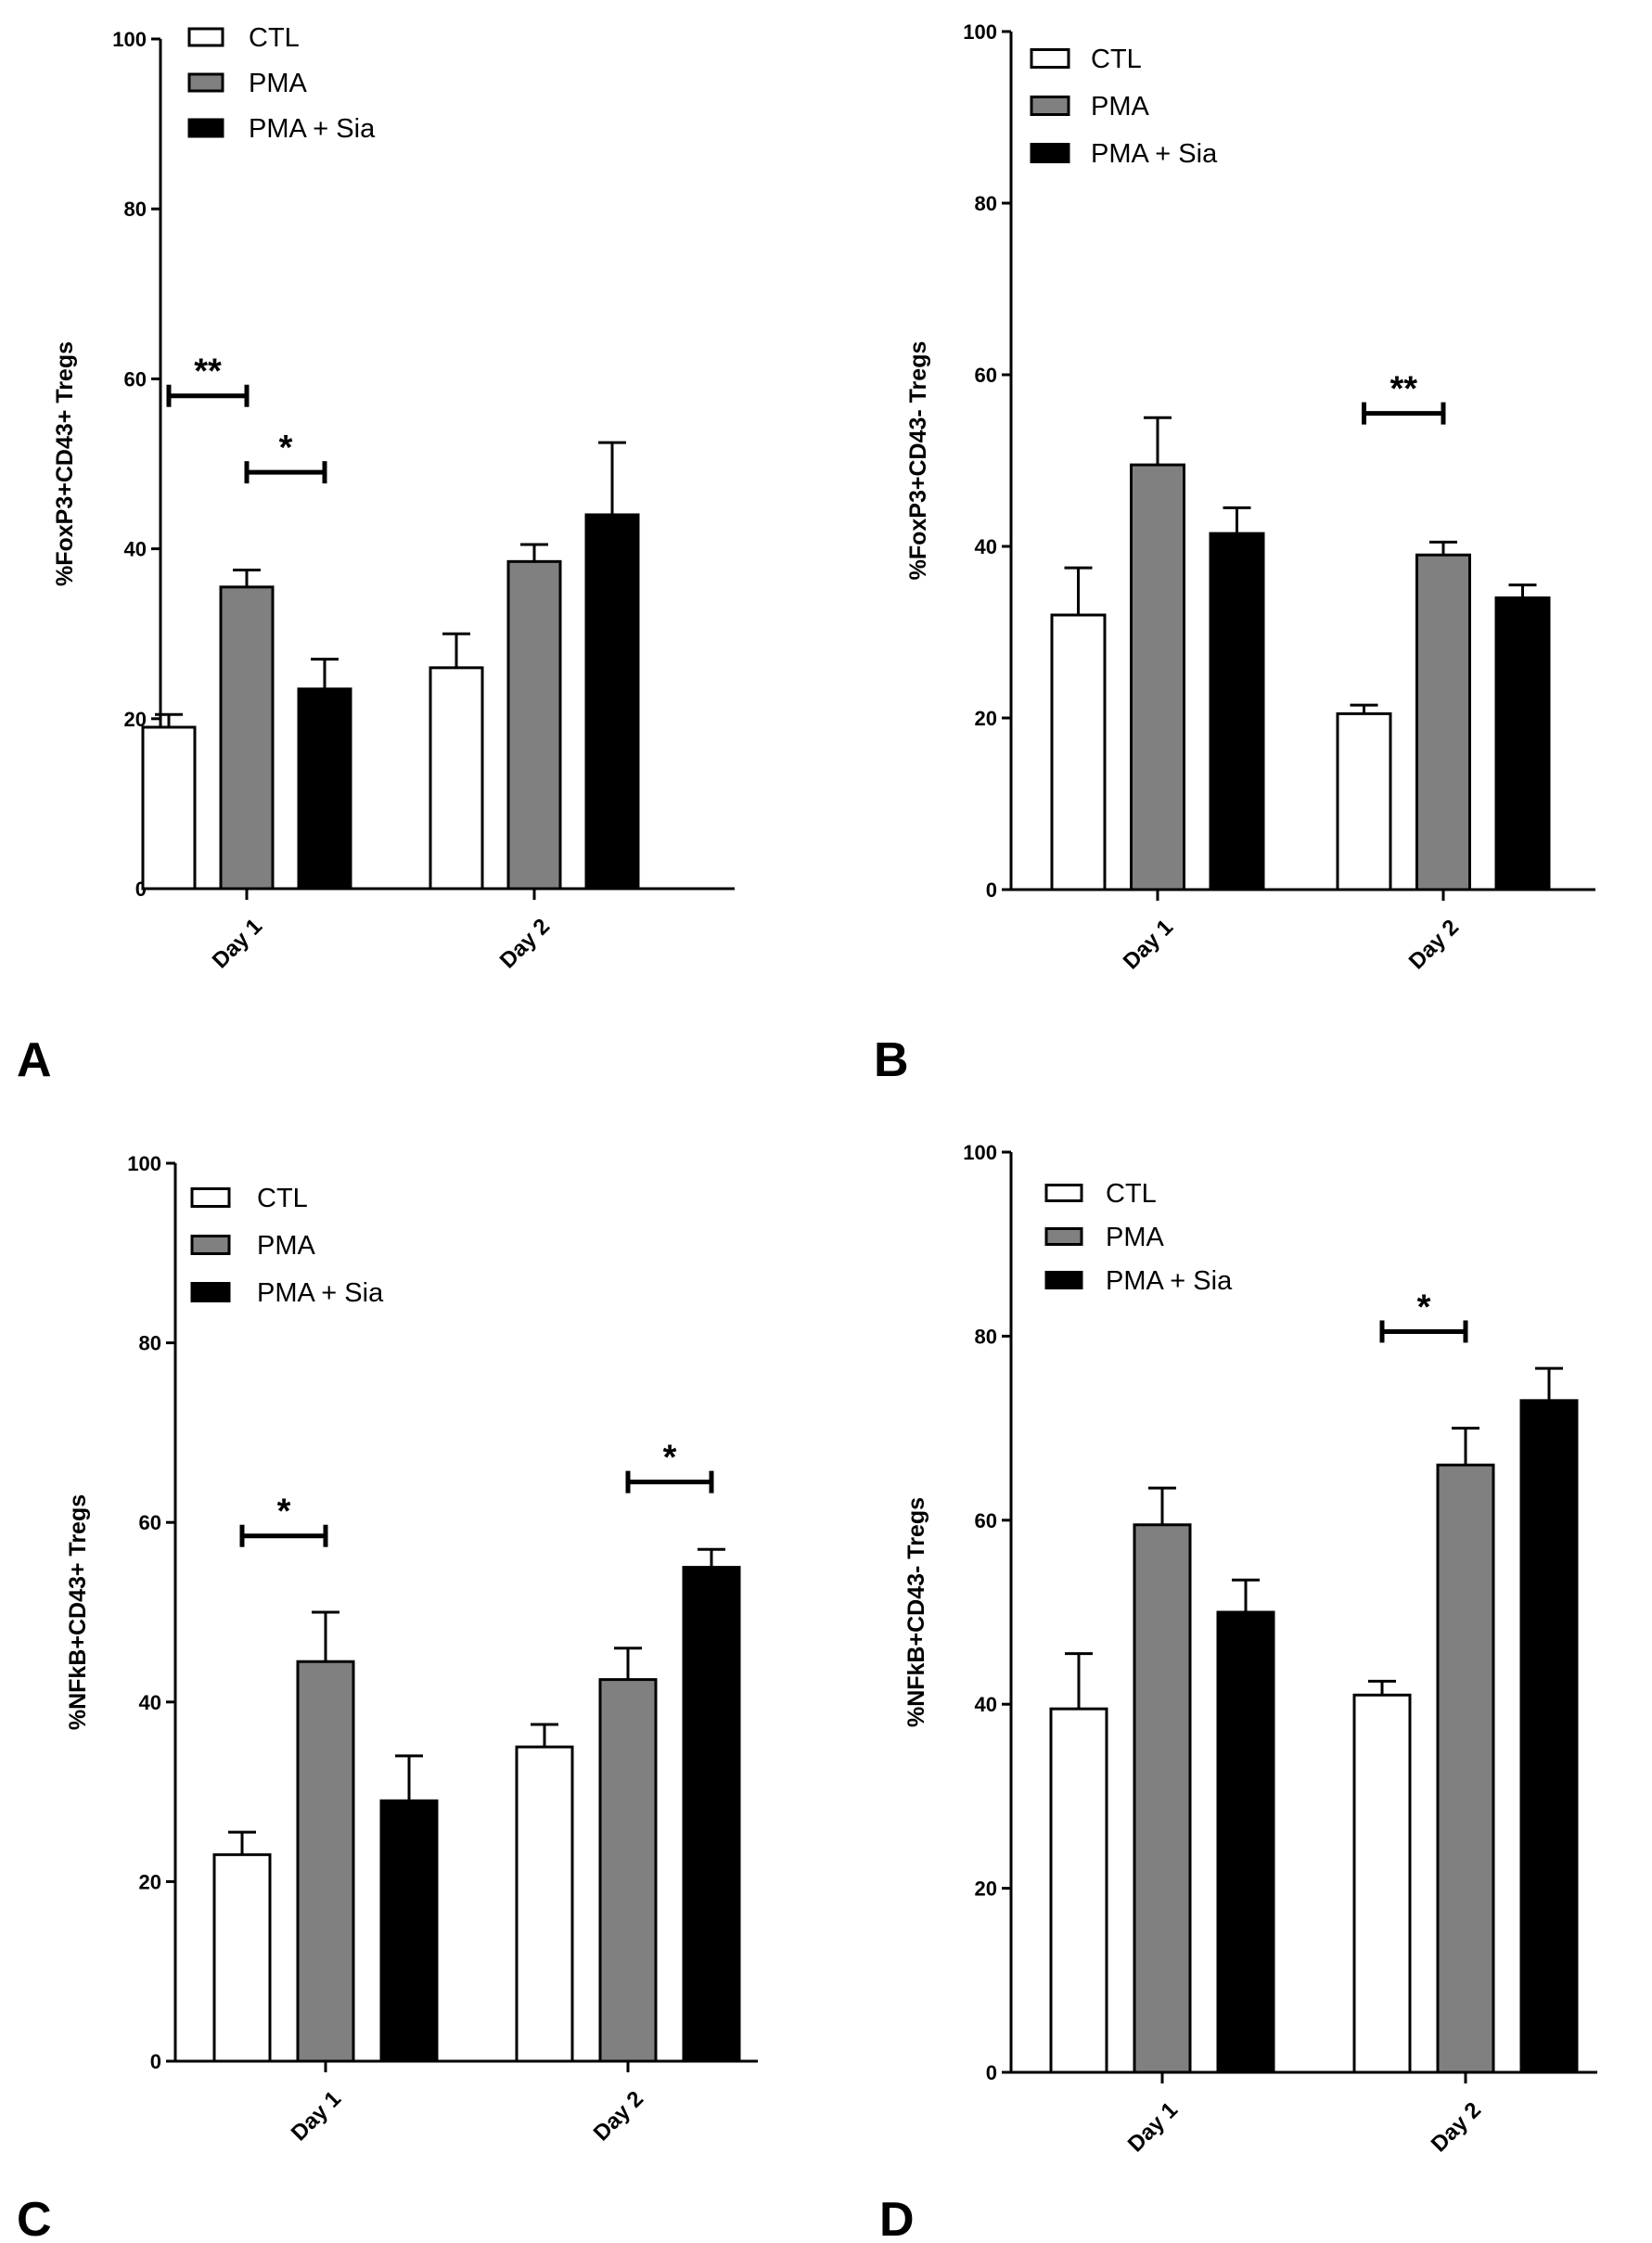 This screenshot has width=1652, height=2243. What do you see at coordinates (34, 1060) in the screenshot?
I see `panel-letter: A` at bounding box center [34, 1060].